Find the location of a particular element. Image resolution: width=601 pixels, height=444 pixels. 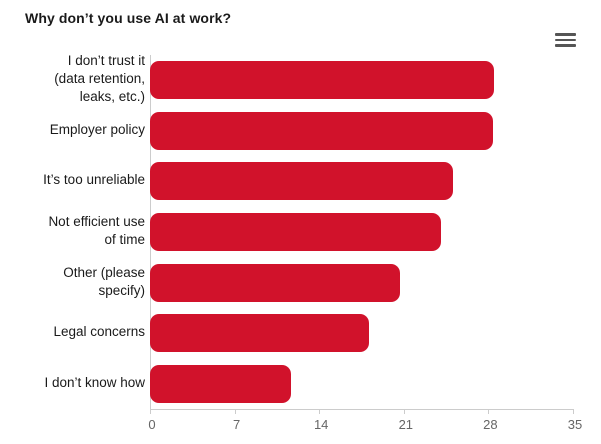

x-axis-tick-label: 7 is located at coordinates (236, 424).